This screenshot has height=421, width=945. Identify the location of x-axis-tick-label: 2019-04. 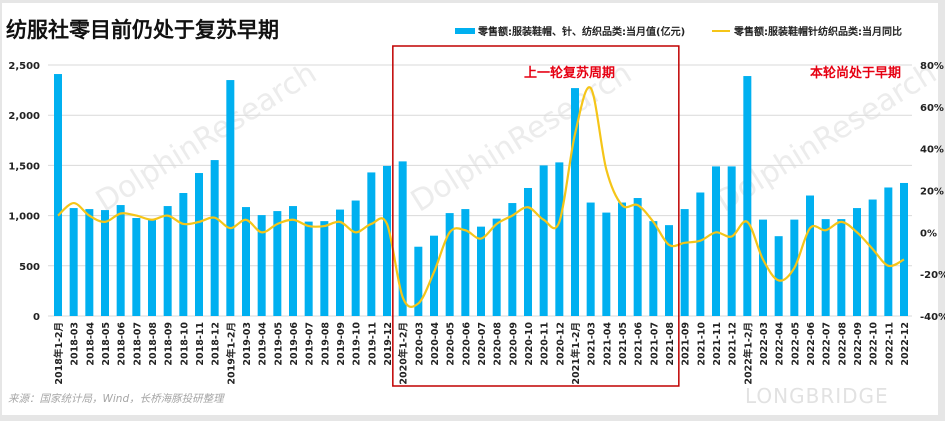
(263, 344).